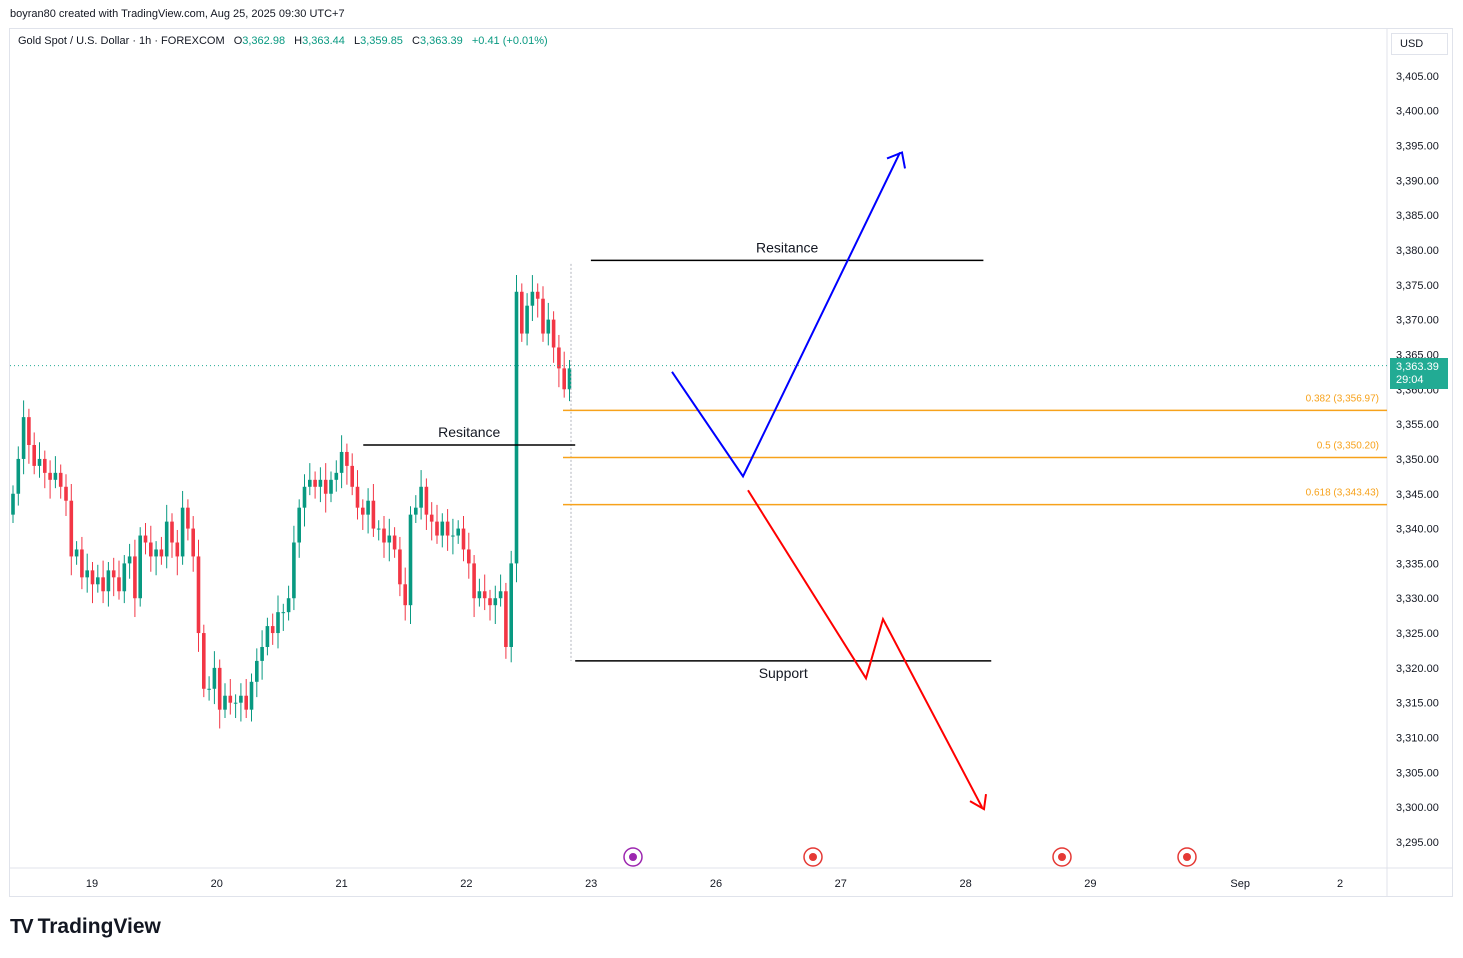 The height and width of the screenshot is (958, 1463). What do you see at coordinates (841, 884) in the screenshot?
I see `x-tick-label: 27` at bounding box center [841, 884].